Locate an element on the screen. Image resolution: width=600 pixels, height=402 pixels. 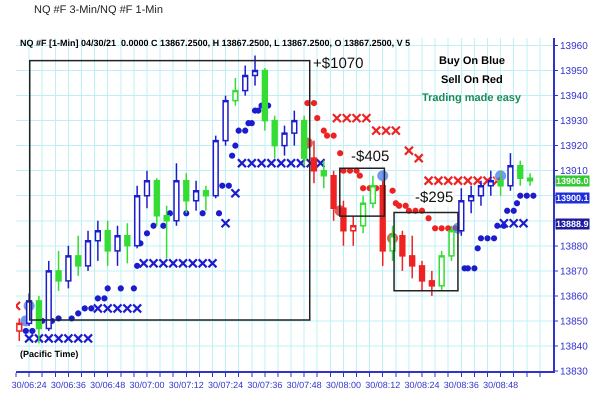
y-tick-label: 13830 is located at coordinates (574, 372).